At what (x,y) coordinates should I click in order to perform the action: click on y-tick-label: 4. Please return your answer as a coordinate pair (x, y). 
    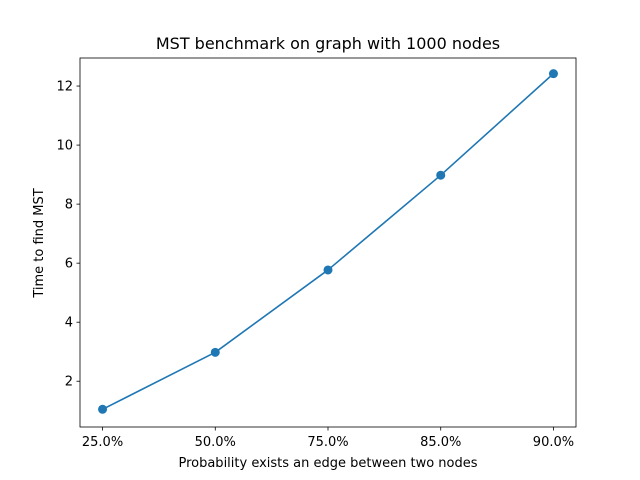
    Looking at the image, I should click on (69, 323).